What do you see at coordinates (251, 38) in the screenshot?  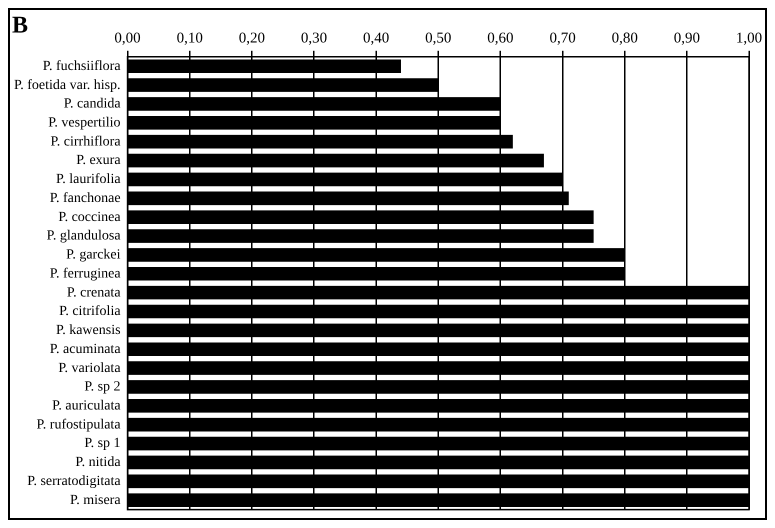 I see `x-tick-label: 0,20` at bounding box center [251, 38].